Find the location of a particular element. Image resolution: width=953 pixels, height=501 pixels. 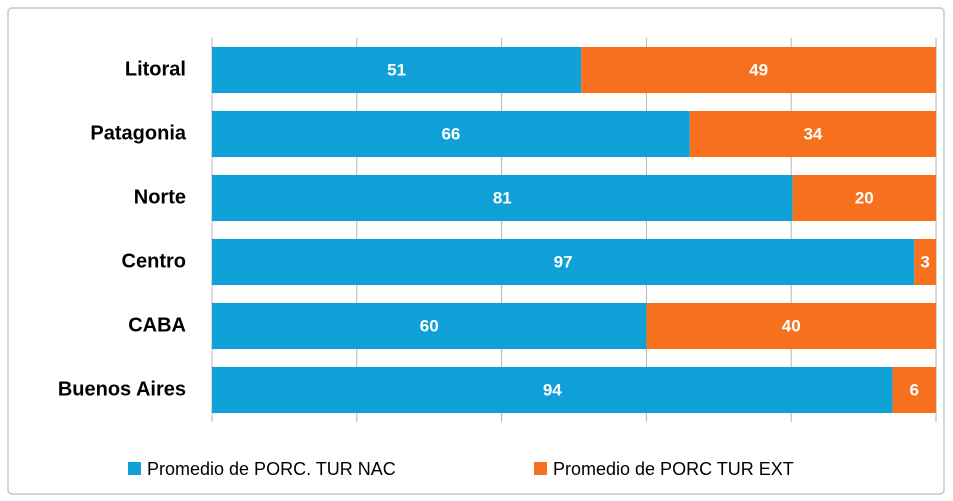

data-label: 66 is located at coordinates (450, 133).